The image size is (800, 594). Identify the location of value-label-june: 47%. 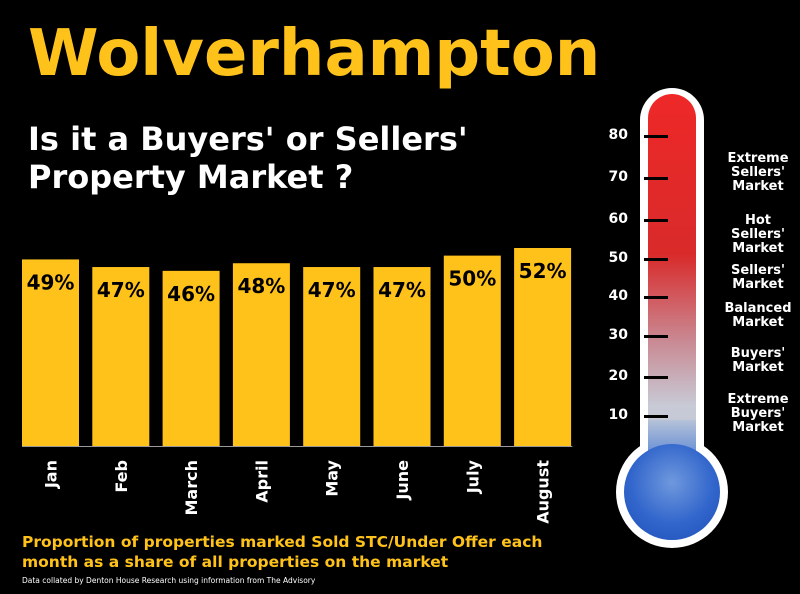
(402, 290).